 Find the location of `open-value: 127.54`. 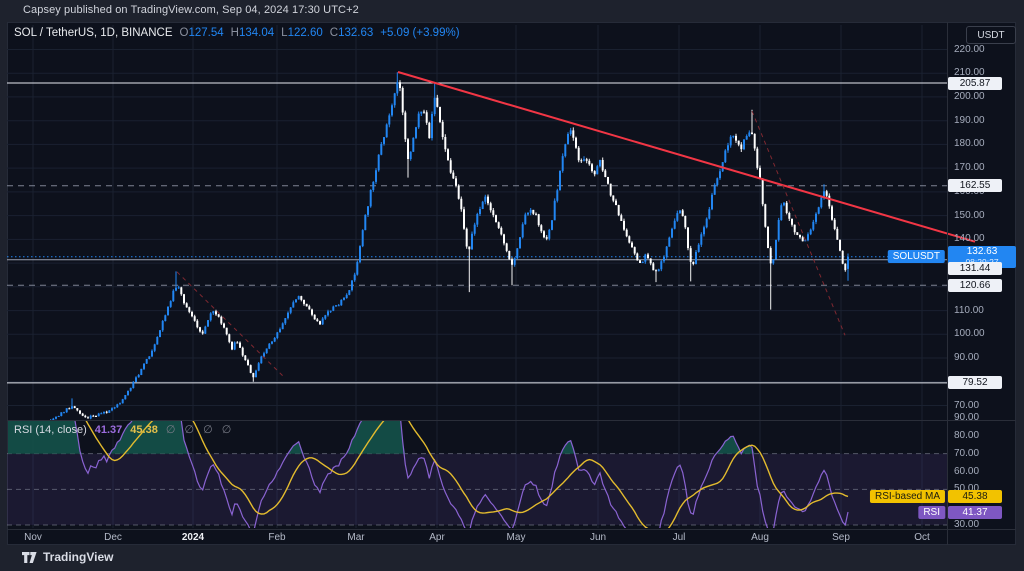

open-value: 127.54 is located at coordinates (206, 33).